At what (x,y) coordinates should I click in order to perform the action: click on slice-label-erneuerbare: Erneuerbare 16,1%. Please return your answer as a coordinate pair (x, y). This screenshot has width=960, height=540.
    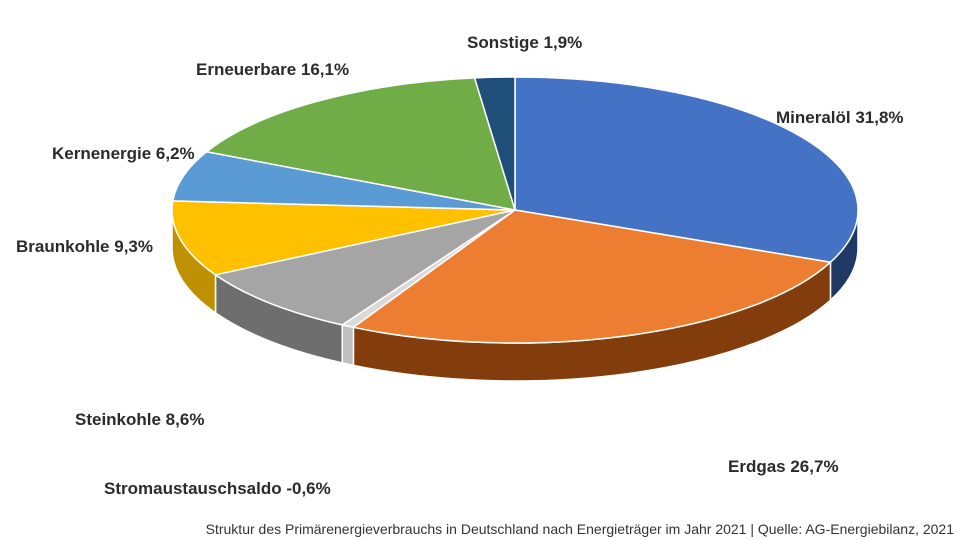
    Looking at the image, I should click on (272, 69).